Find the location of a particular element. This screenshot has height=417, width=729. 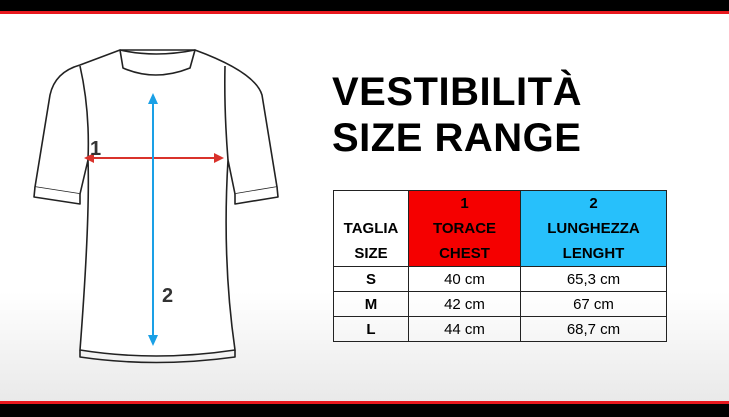

chest-num: 1 is located at coordinates (464, 203).